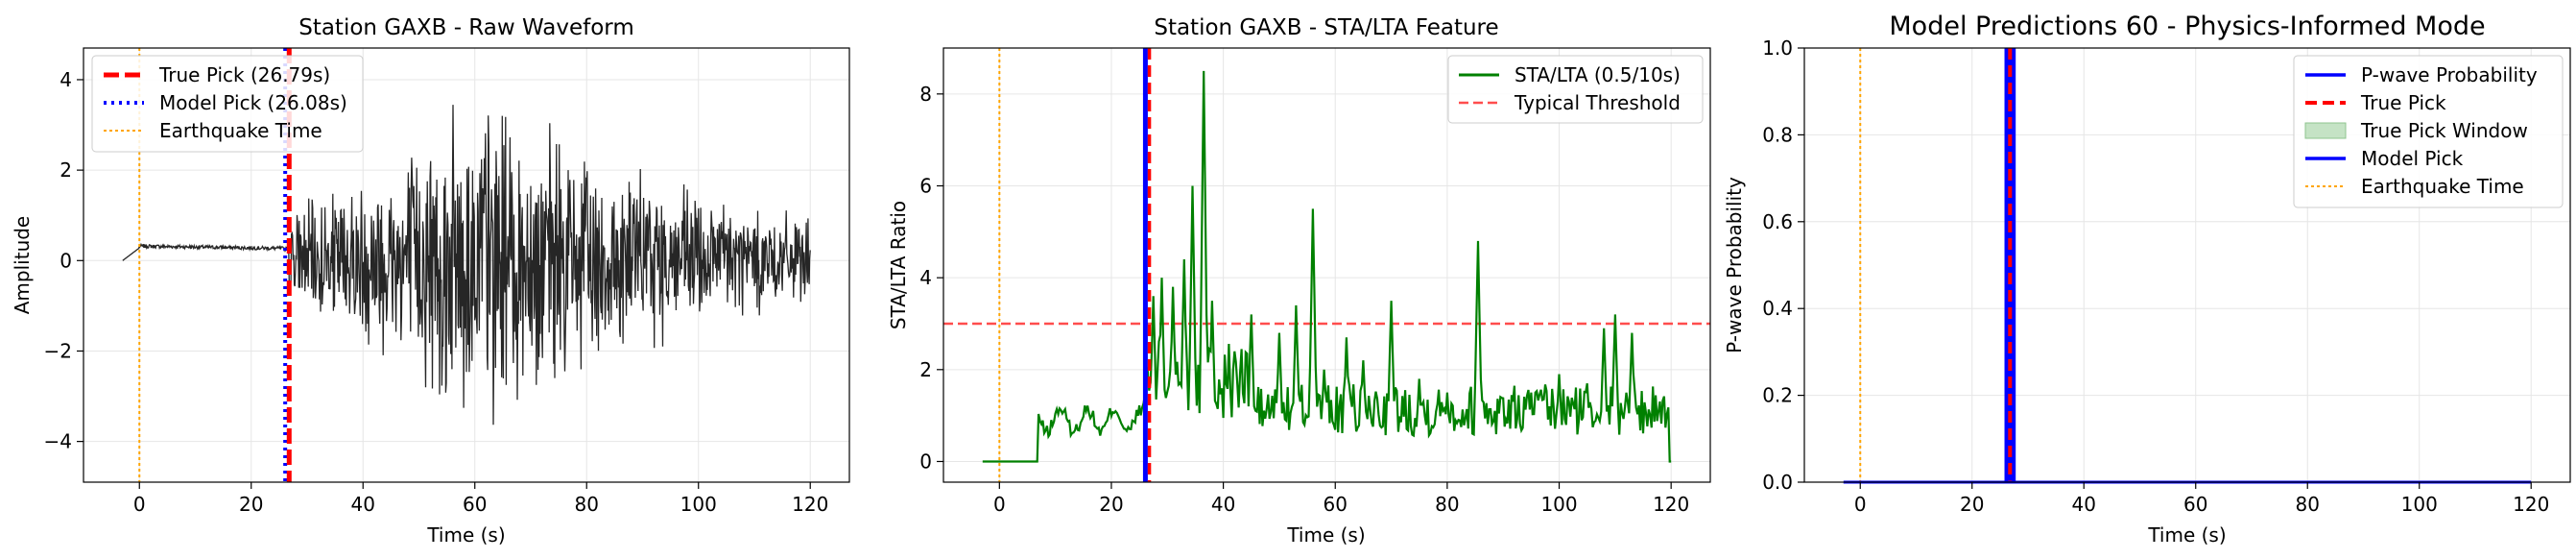  Describe the element at coordinates (1326, 27) in the screenshot. I see `panel-2-title: Station GAXB - STA/LTA Feature` at that location.